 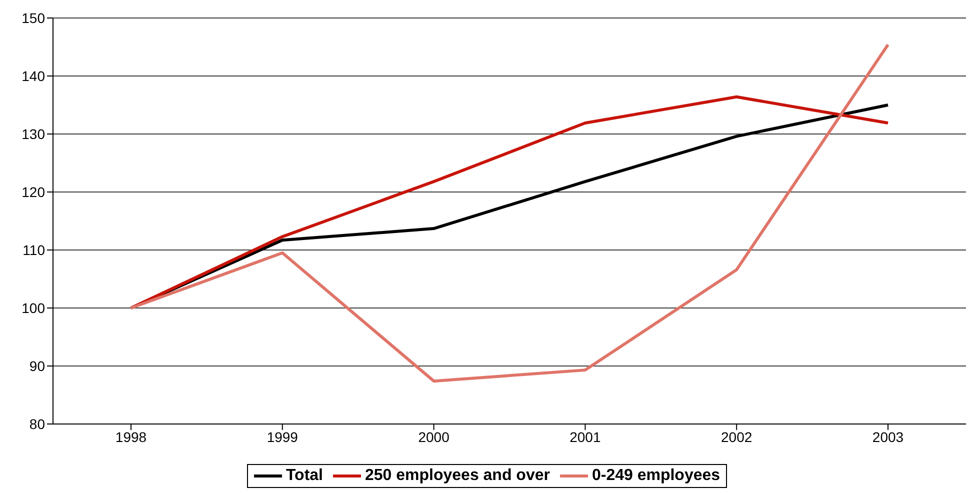 I want to click on y-tick-label: 140, so click(x=34, y=76).